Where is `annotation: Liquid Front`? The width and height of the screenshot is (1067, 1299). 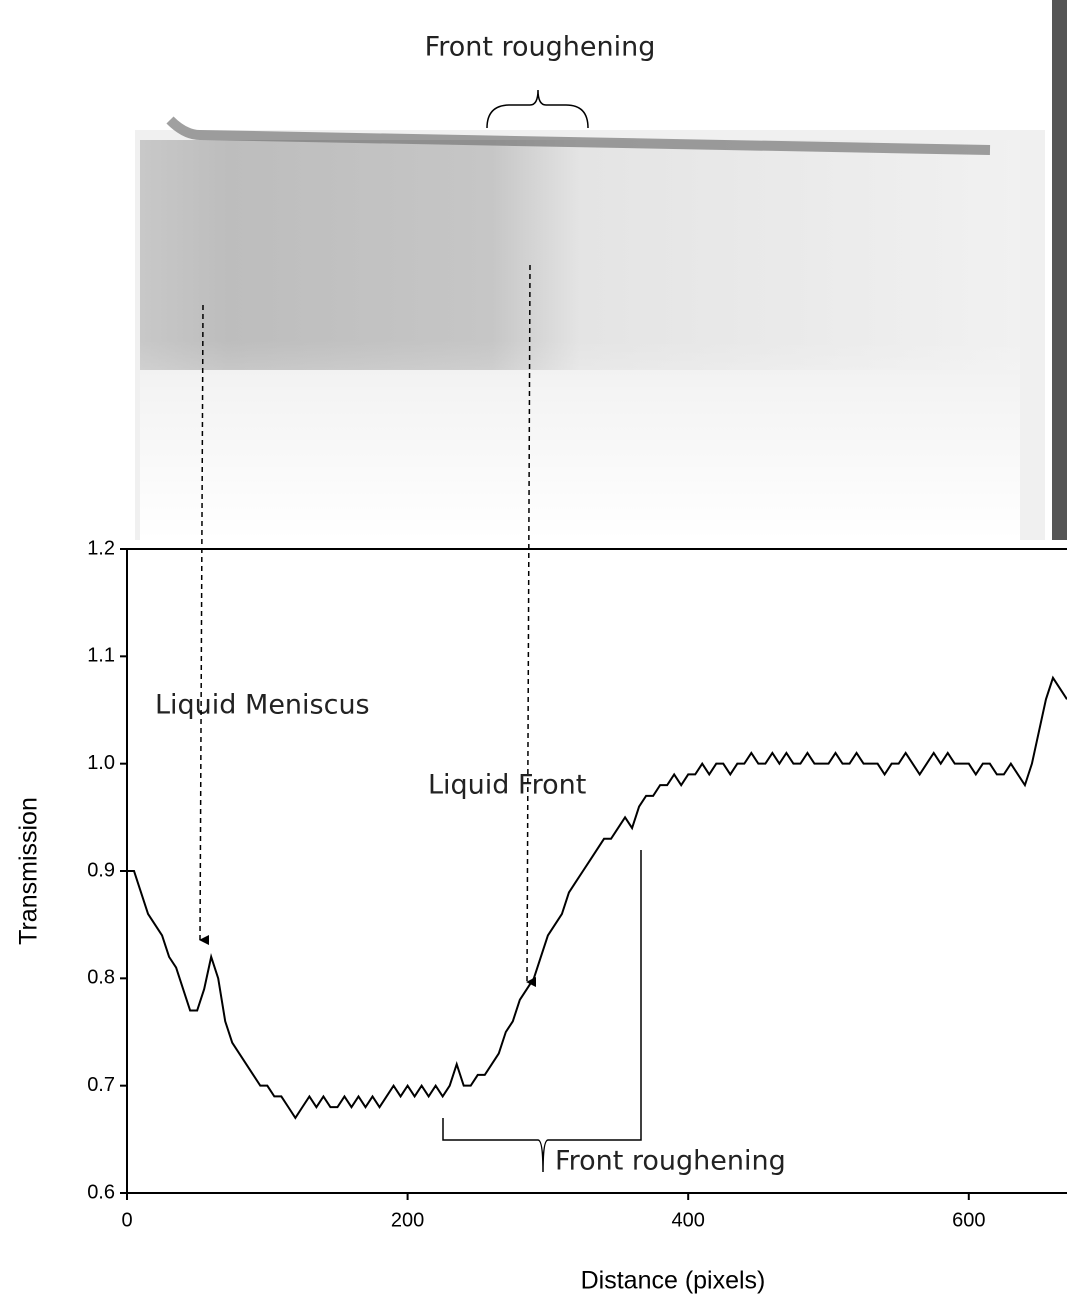
annotation: Liquid Front is located at coordinates (507, 785).